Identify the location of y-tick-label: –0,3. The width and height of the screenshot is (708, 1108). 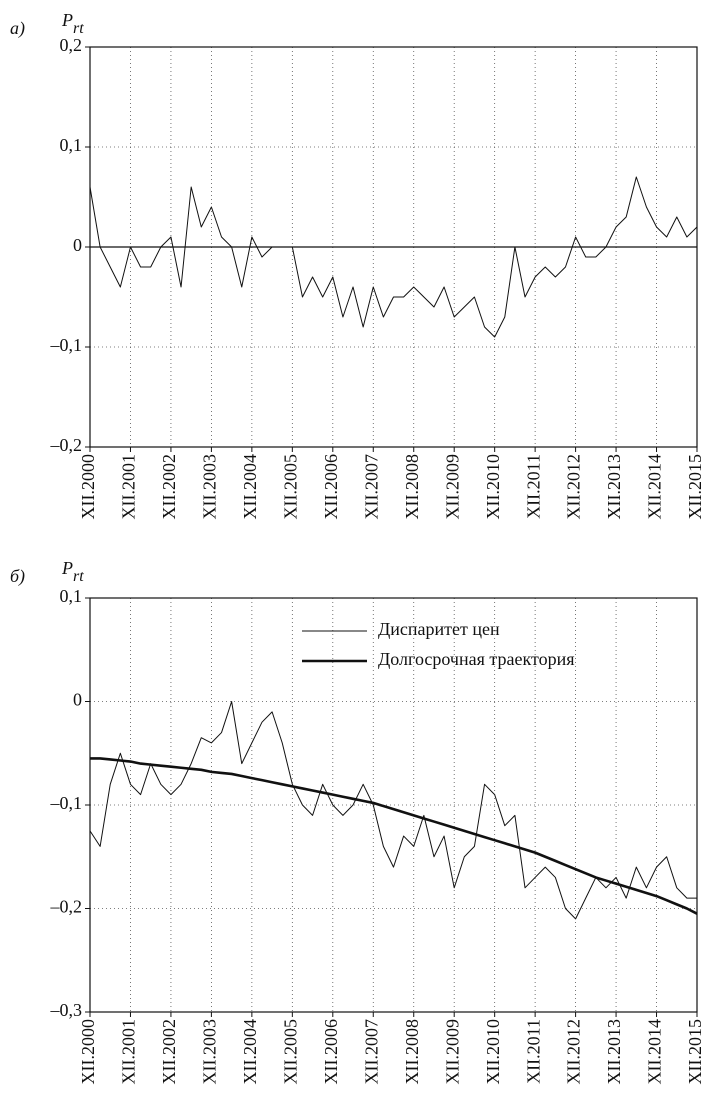
(66, 1010).